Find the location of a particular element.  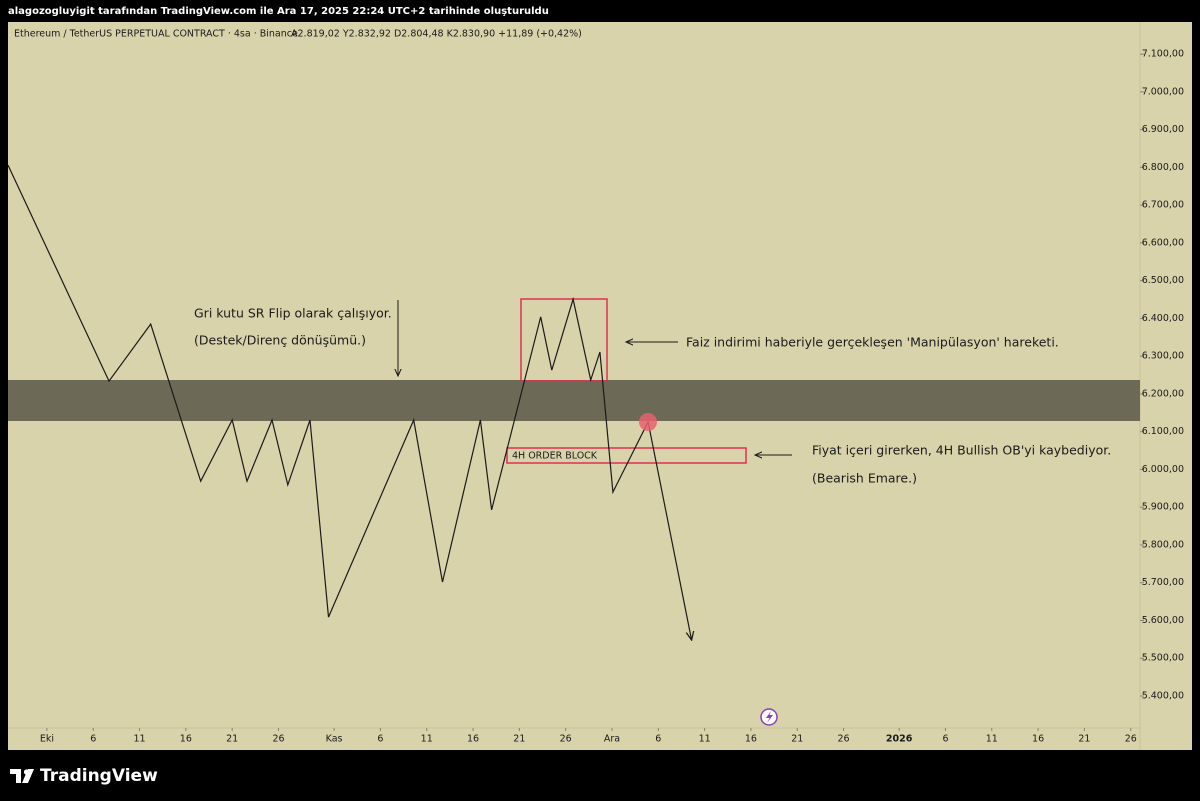

y-tick-label: 7.000,00 is located at coordinates (1163, 91).